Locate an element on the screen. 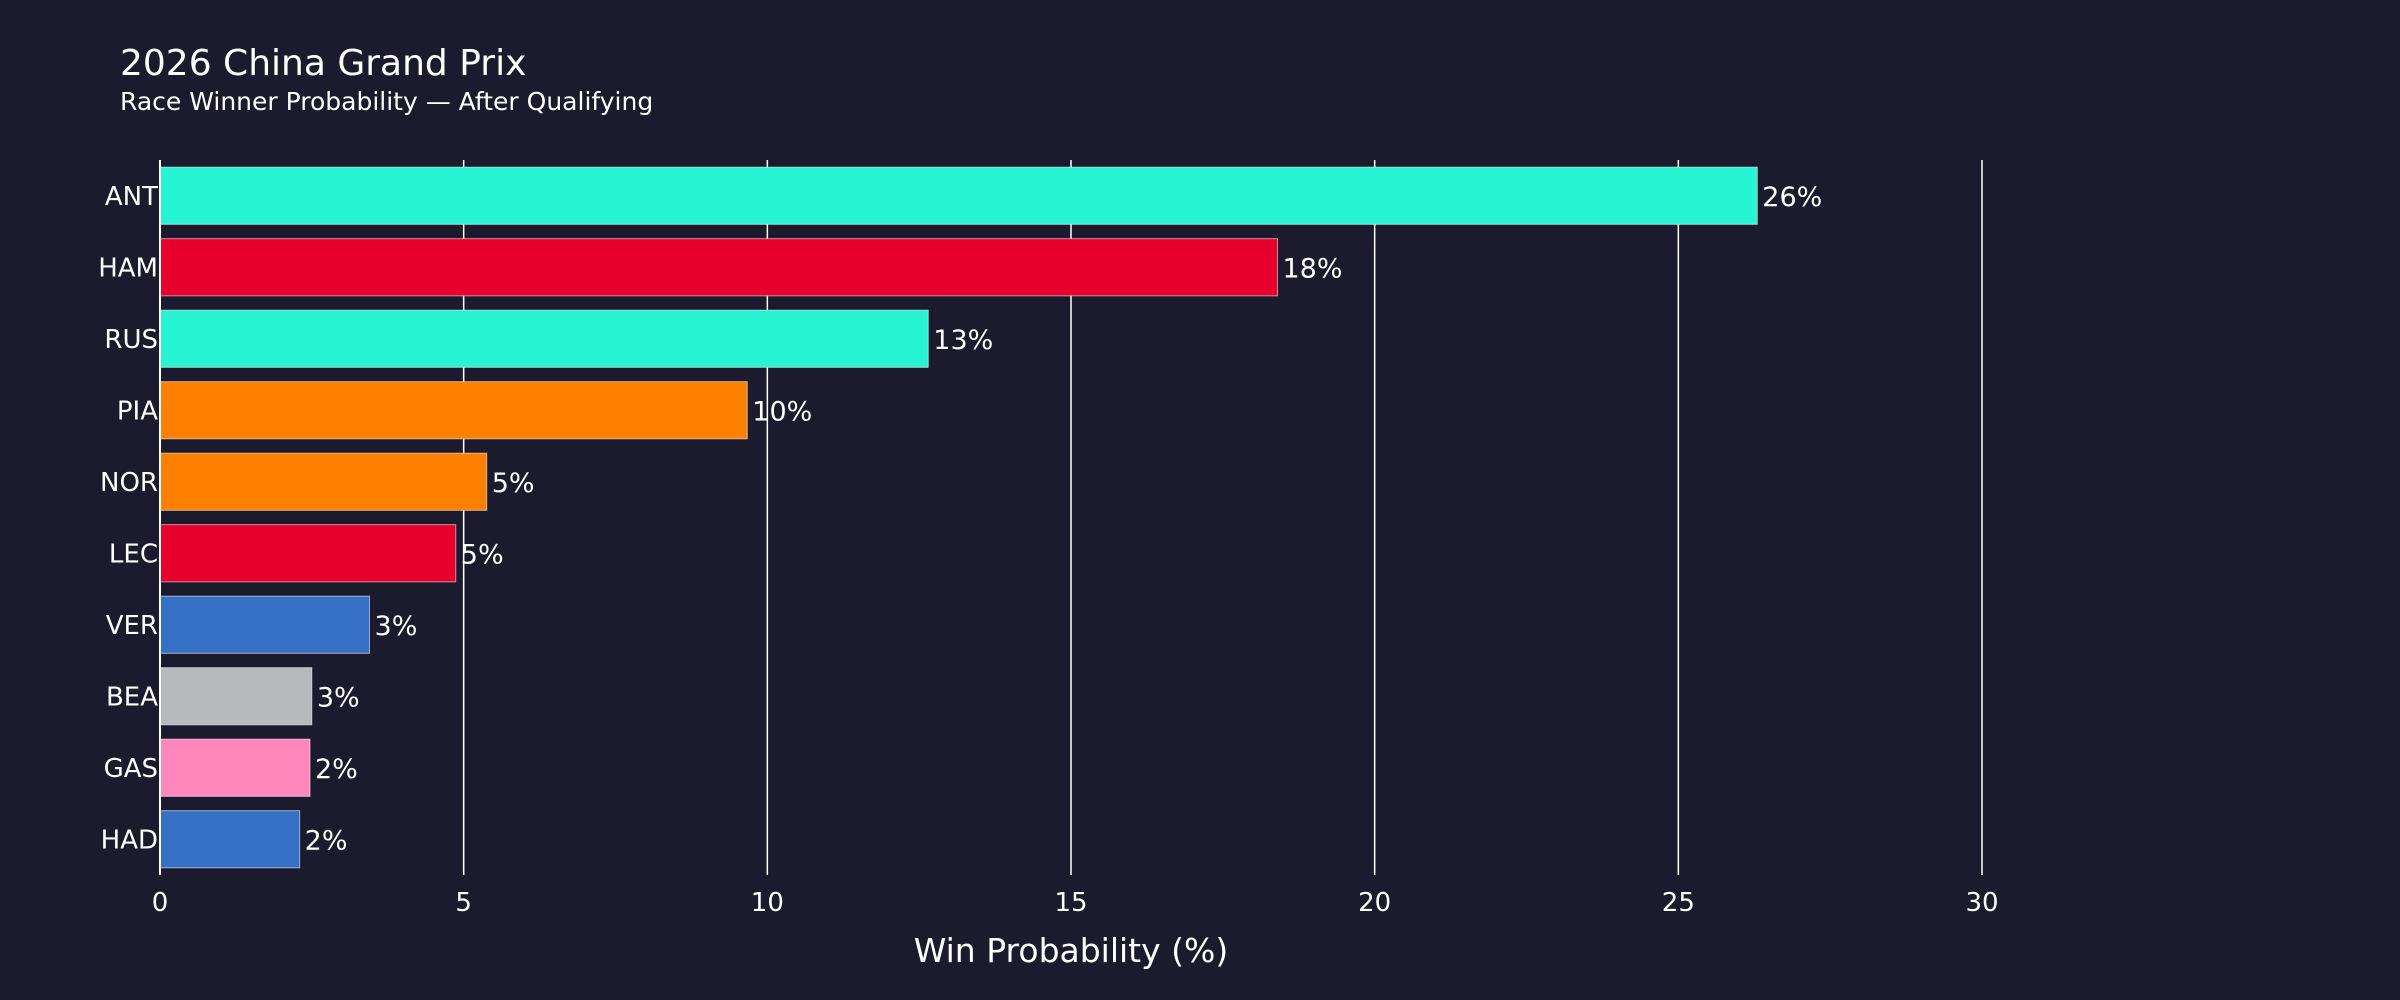 This screenshot has width=2400, height=1000. x-tick-label: 5 is located at coordinates (463, 903).